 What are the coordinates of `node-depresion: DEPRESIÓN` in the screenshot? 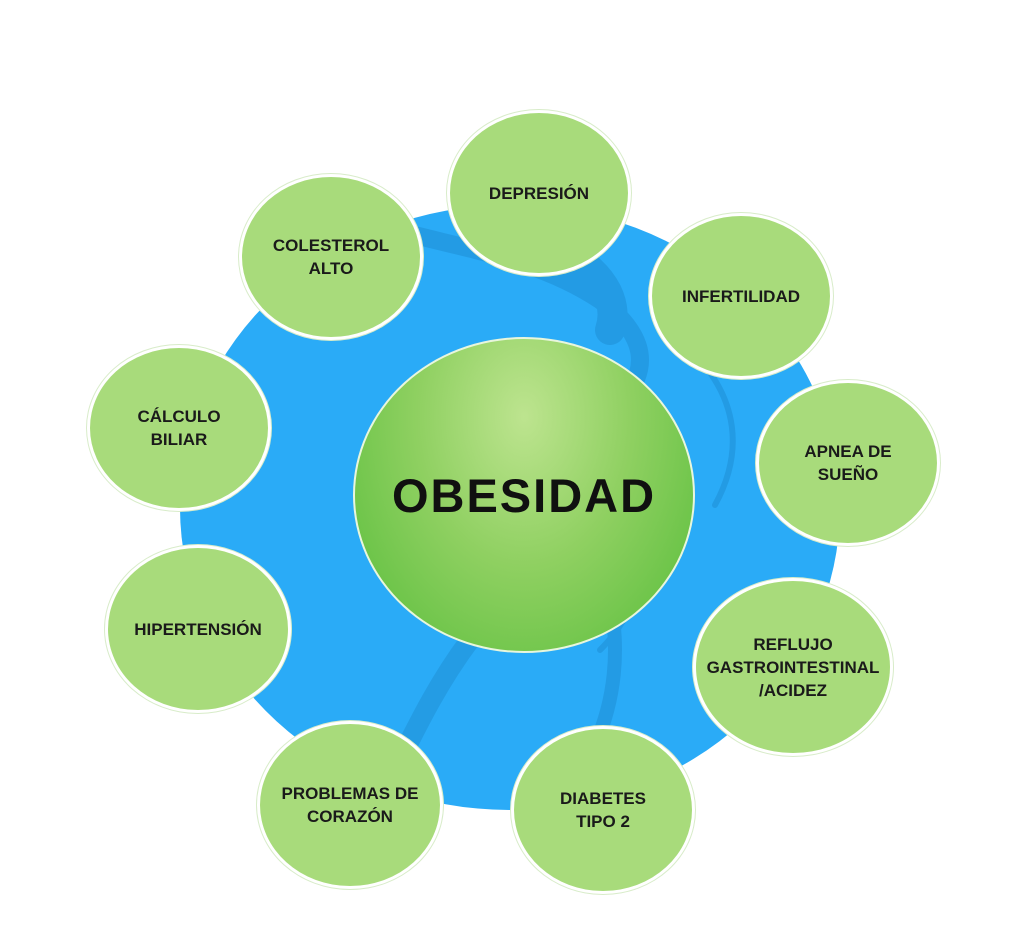 It's located at (539, 193).